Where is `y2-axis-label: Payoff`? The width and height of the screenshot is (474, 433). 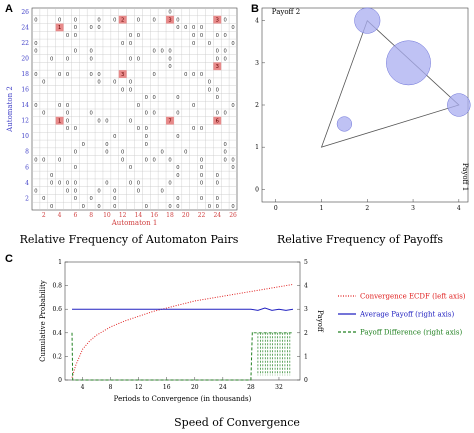 y2-axis-label: Payoff is located at coordinates (320, 321).